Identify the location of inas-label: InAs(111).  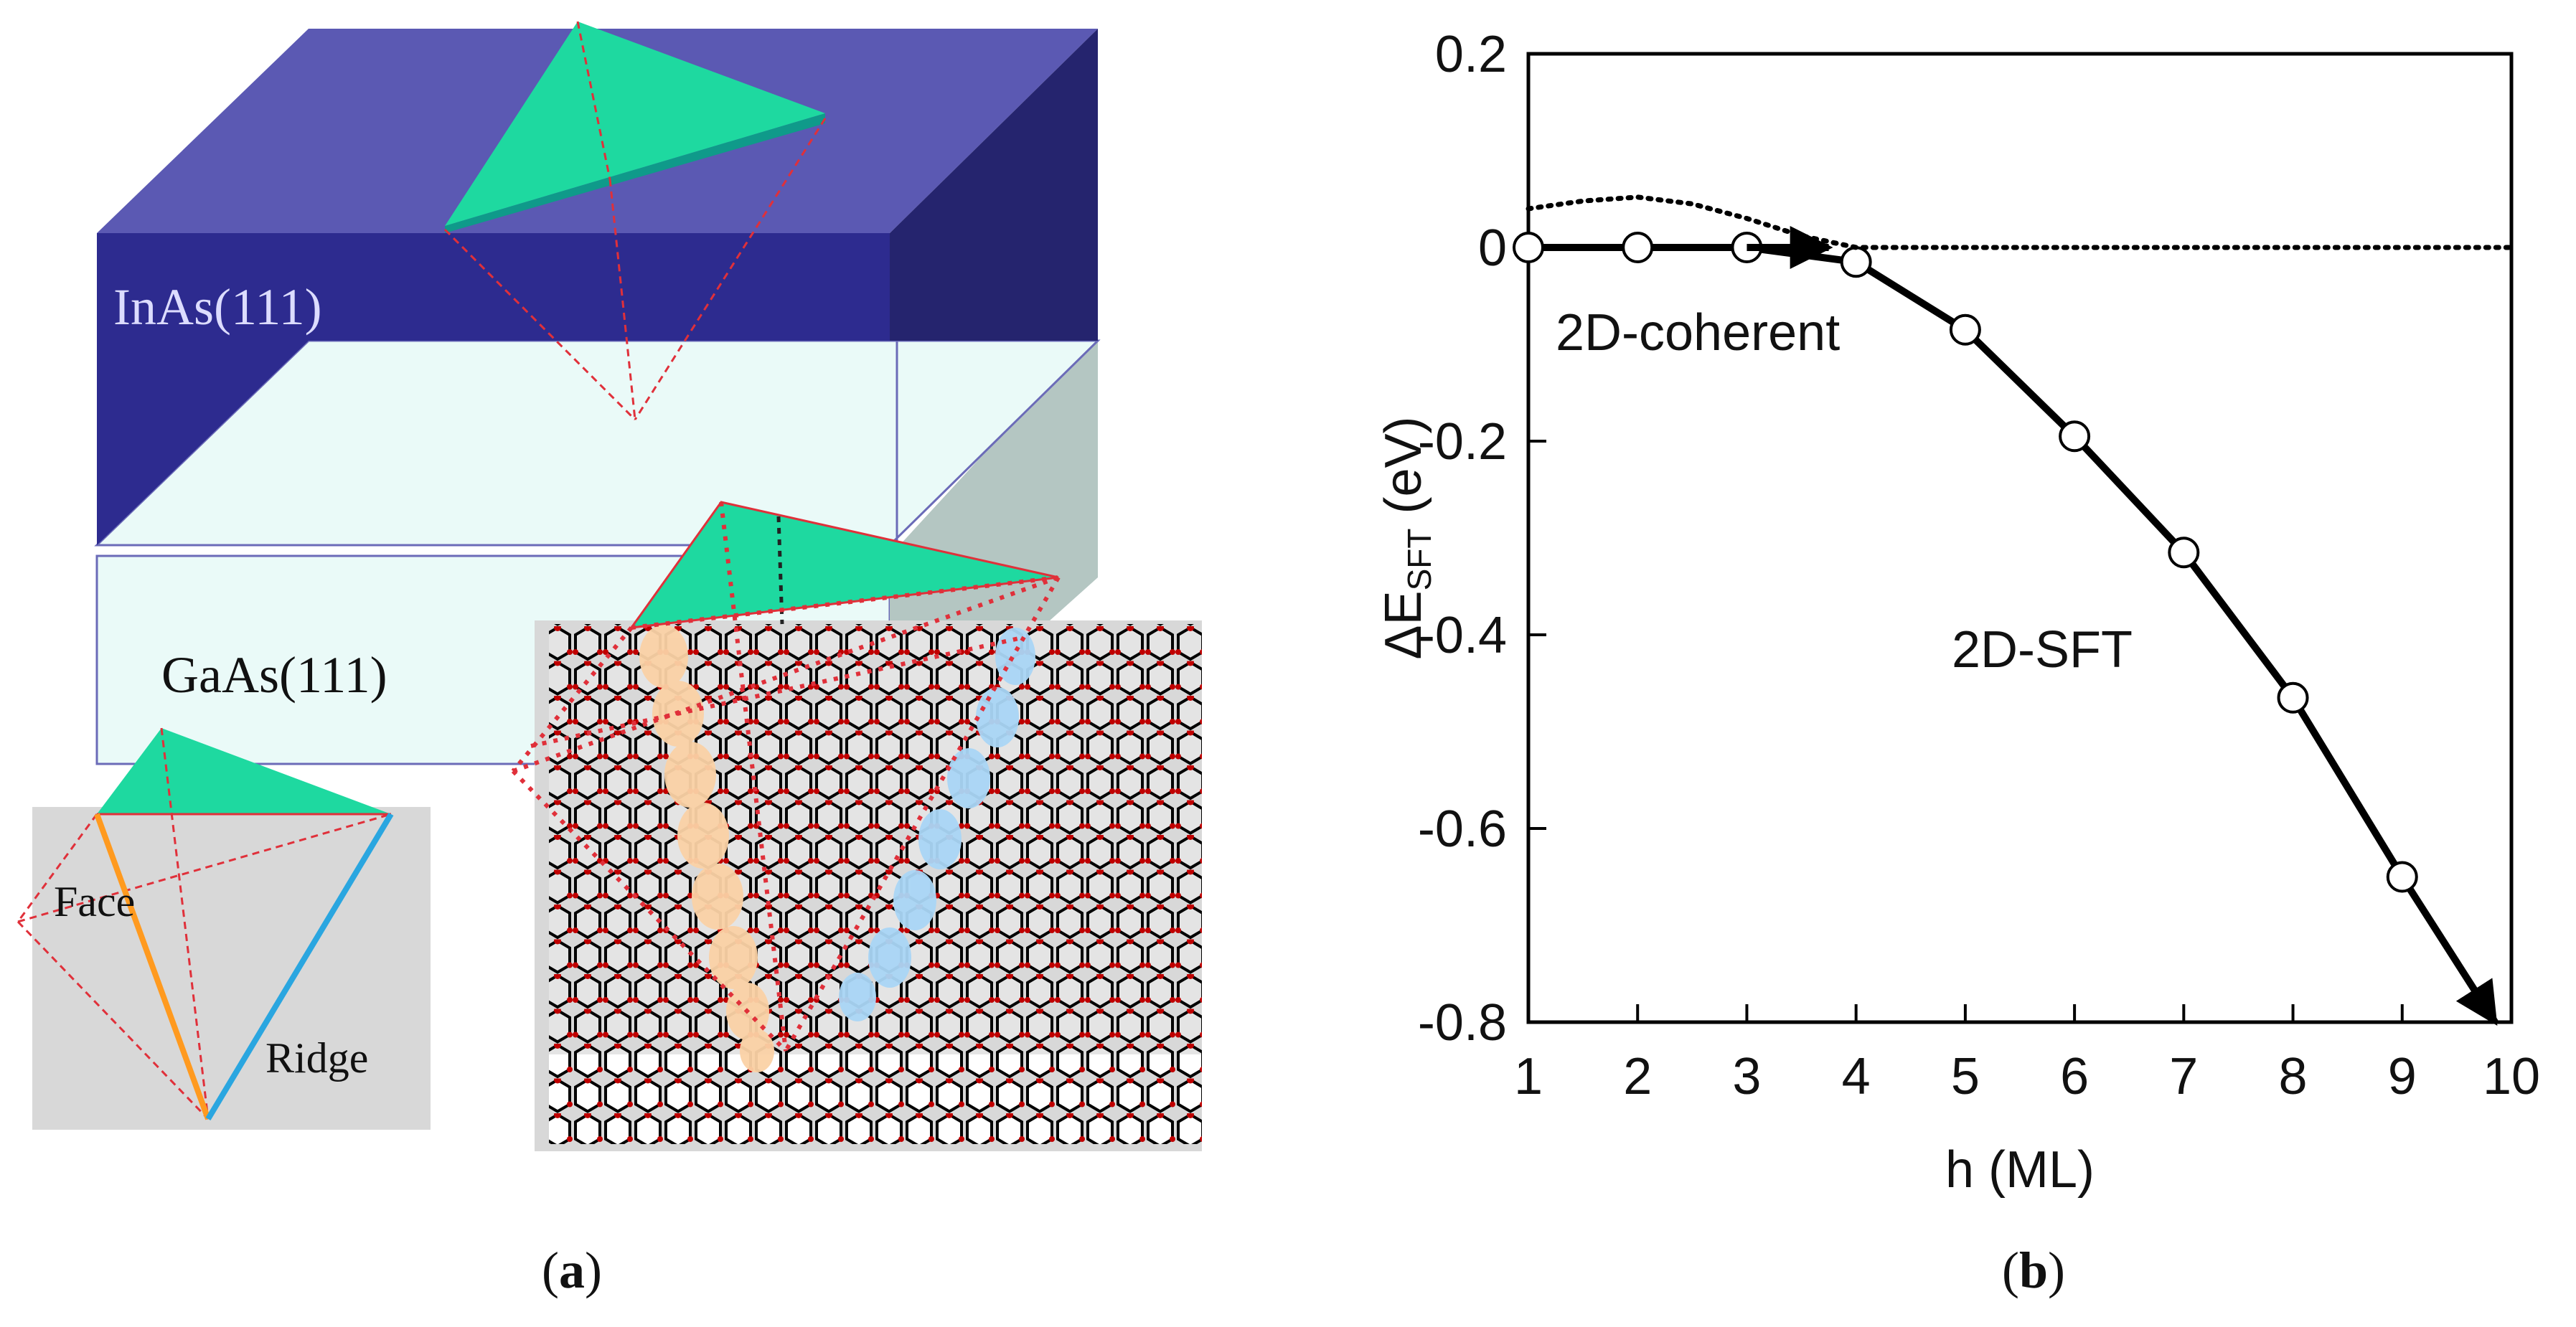
(217, 307).